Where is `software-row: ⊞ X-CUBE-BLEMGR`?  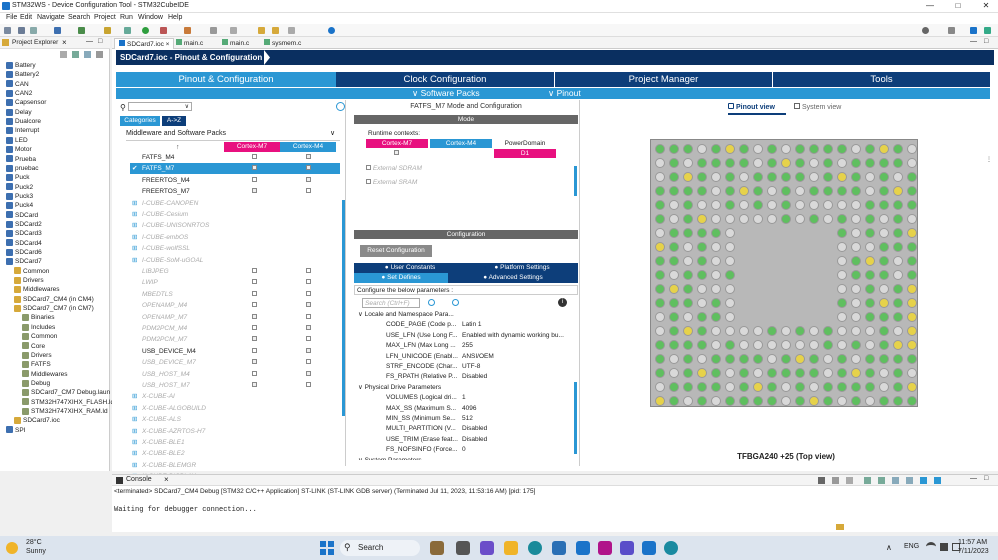
software-row: ⊞ X-CUBE-BLEMGR is located at coordinates (235, 465).